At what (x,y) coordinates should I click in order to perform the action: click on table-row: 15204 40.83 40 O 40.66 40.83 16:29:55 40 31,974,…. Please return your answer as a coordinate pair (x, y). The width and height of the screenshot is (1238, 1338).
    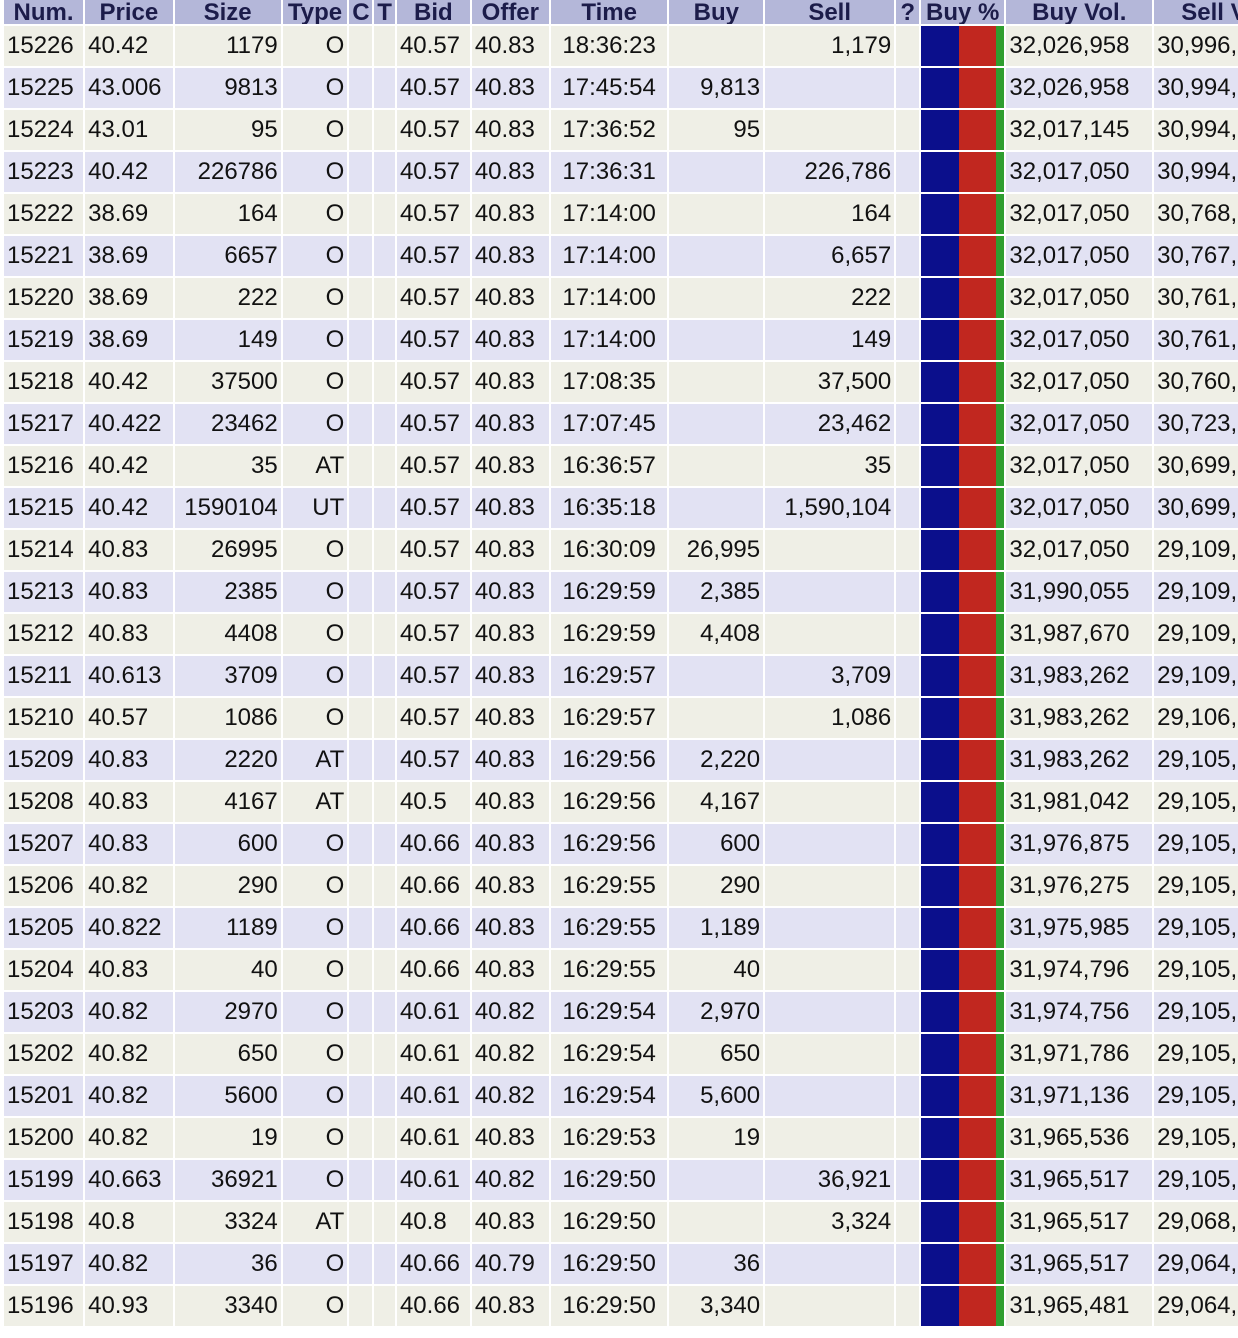
    Looking at the image, I should click on (621, 970).